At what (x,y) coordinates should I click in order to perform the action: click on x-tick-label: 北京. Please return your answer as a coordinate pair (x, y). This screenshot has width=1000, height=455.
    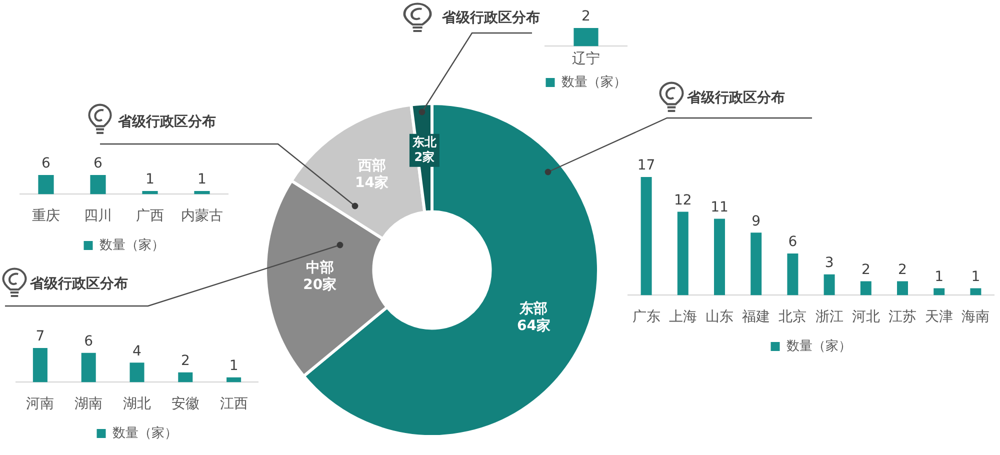
    Looking at the image, I should click on (792, 317).